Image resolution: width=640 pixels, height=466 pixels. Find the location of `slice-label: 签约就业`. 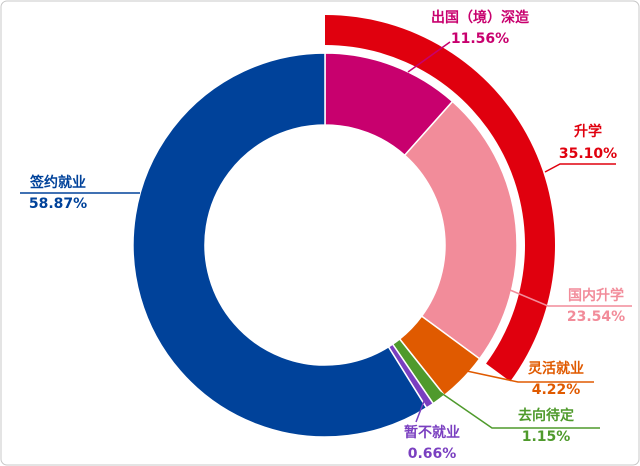

slice-label: 签约就业 is located at coordinates (57, 182).